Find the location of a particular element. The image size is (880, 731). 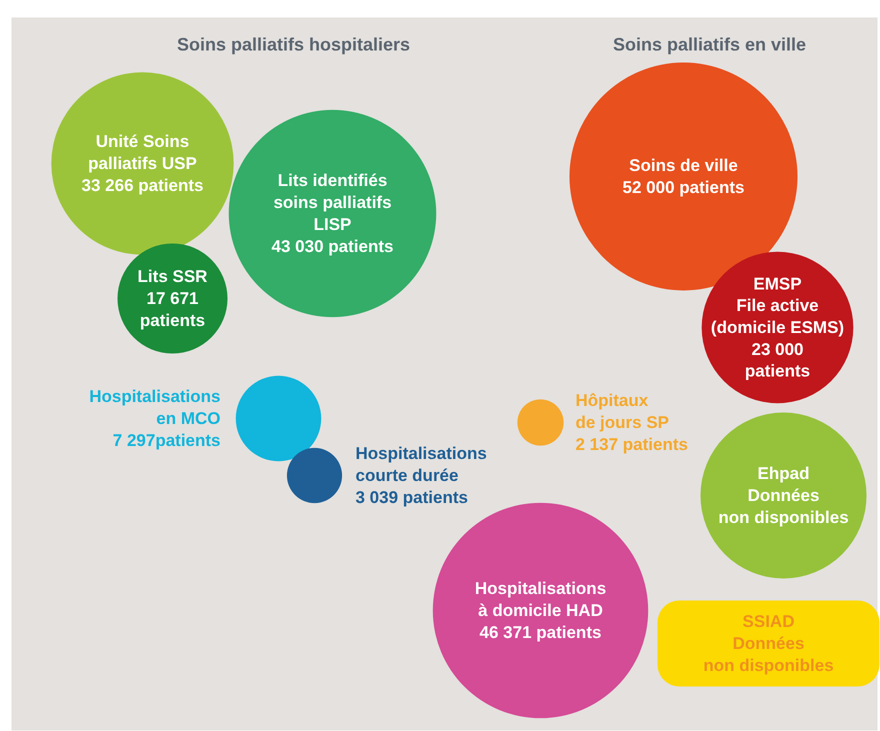

data-label: 33 266 patients is located at coordinates (143, 185).